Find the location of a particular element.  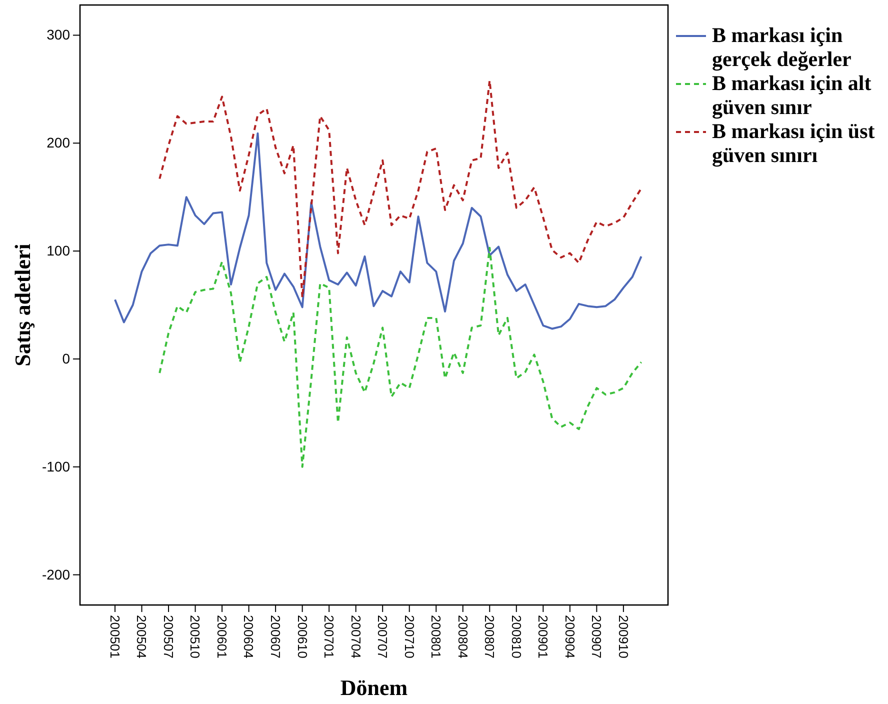

x-tick-label: 200807 is located at coordinates (490, 636).